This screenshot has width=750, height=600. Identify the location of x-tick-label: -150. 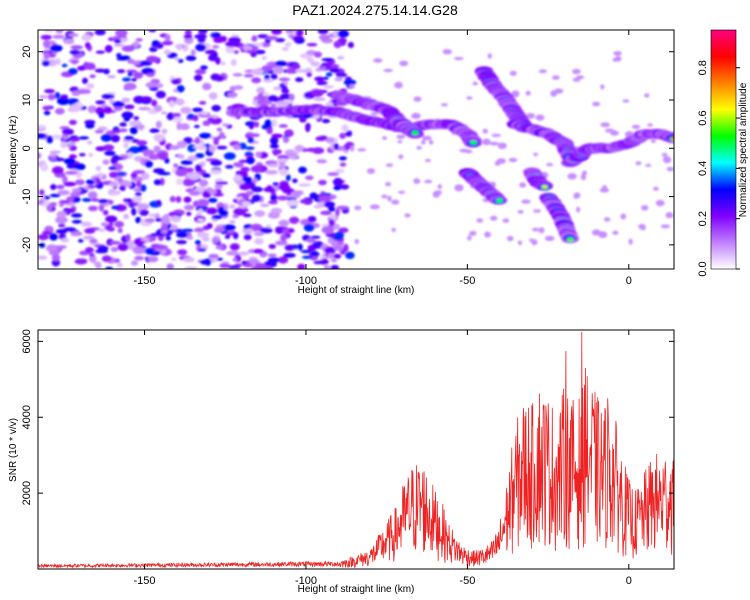
(145, 581).